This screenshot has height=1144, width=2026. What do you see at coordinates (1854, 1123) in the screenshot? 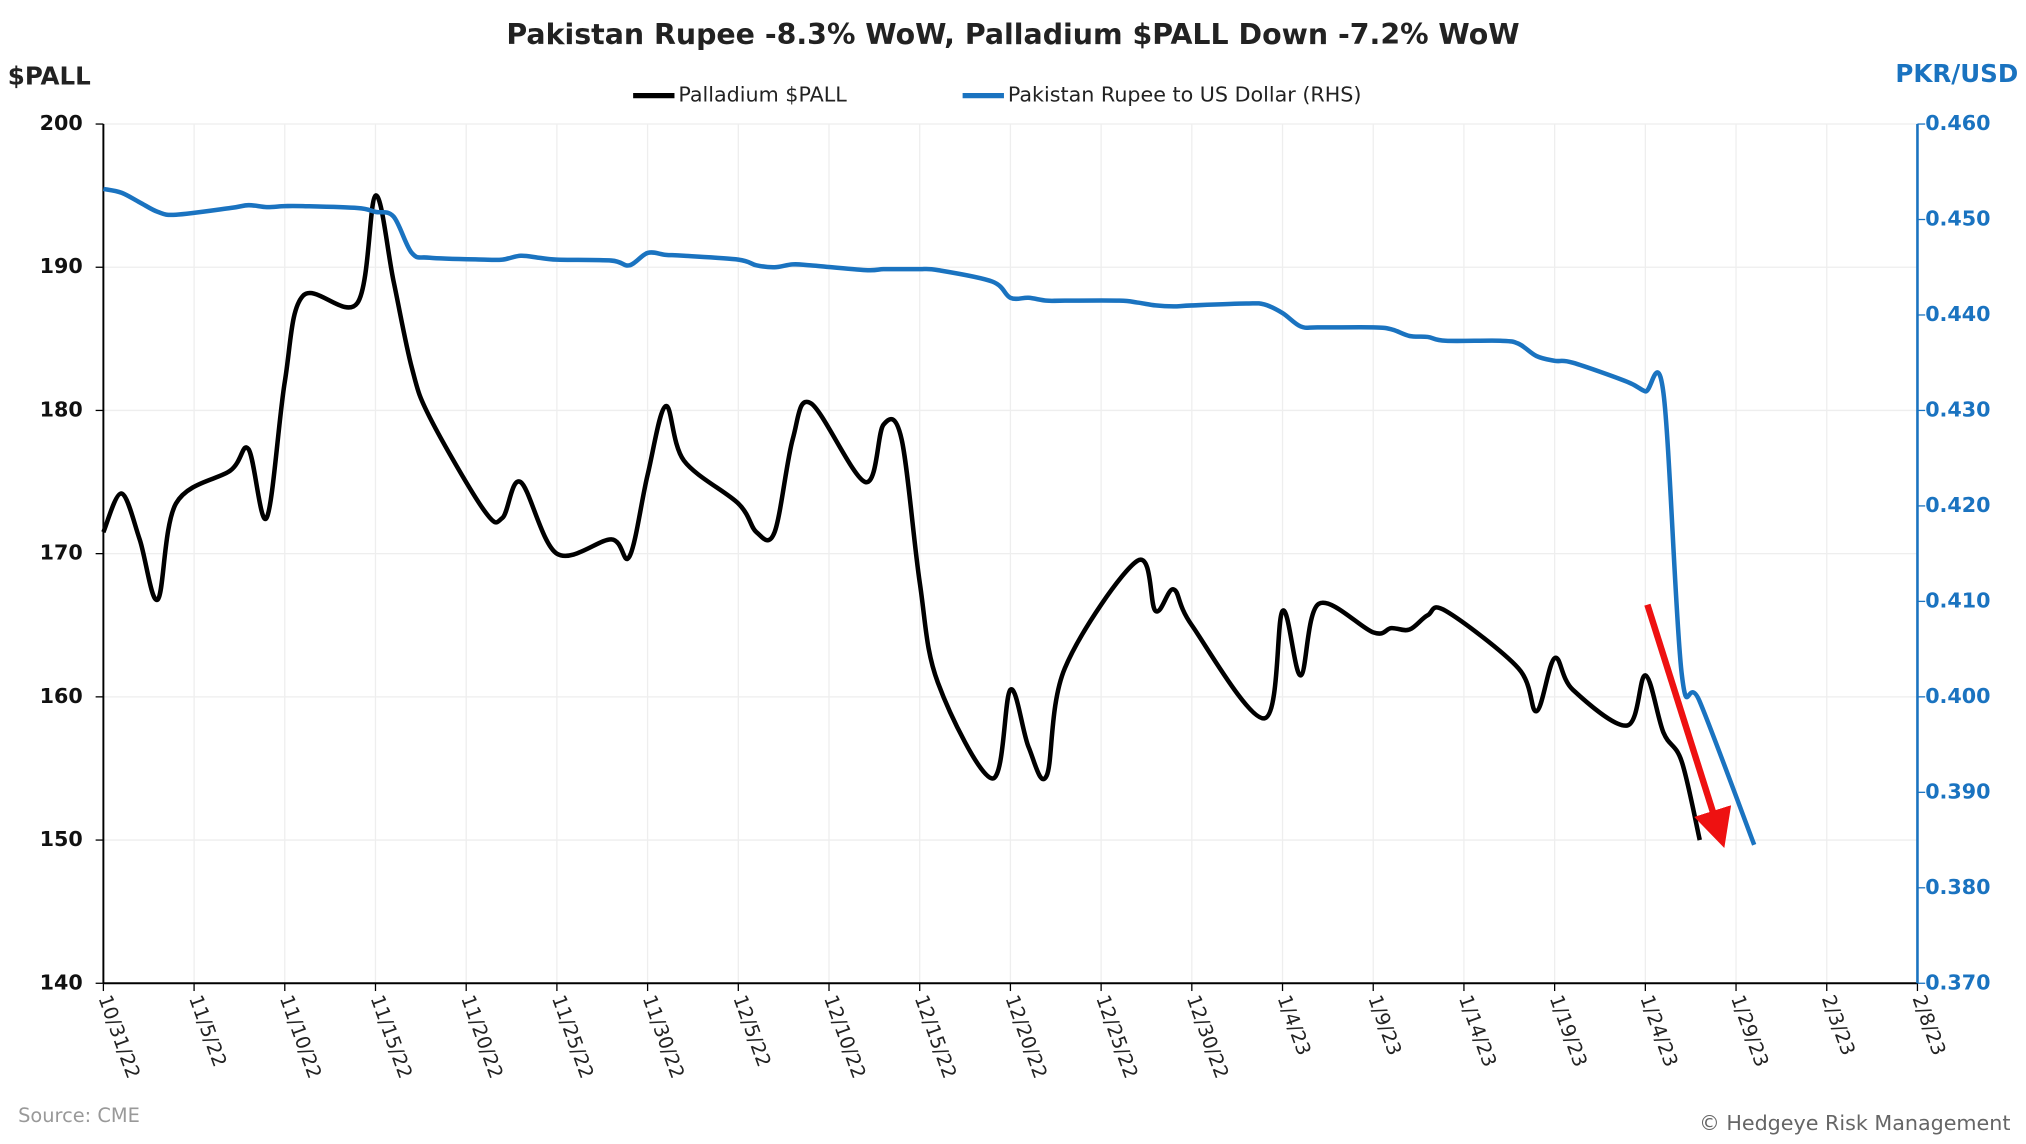
I see `credit: © Hedgeye Risk Management` at bounding box center [1854, 1123].